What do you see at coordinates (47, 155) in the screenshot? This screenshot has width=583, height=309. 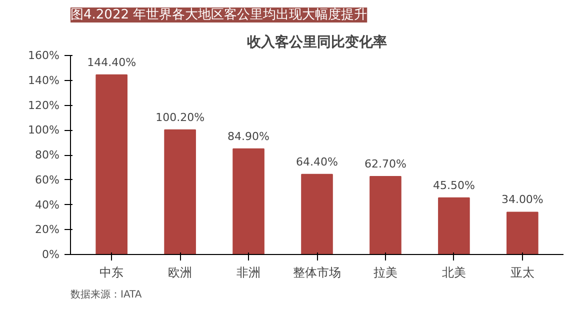 I see `y-tick-label: 80%` at bounding box center [47, 155].